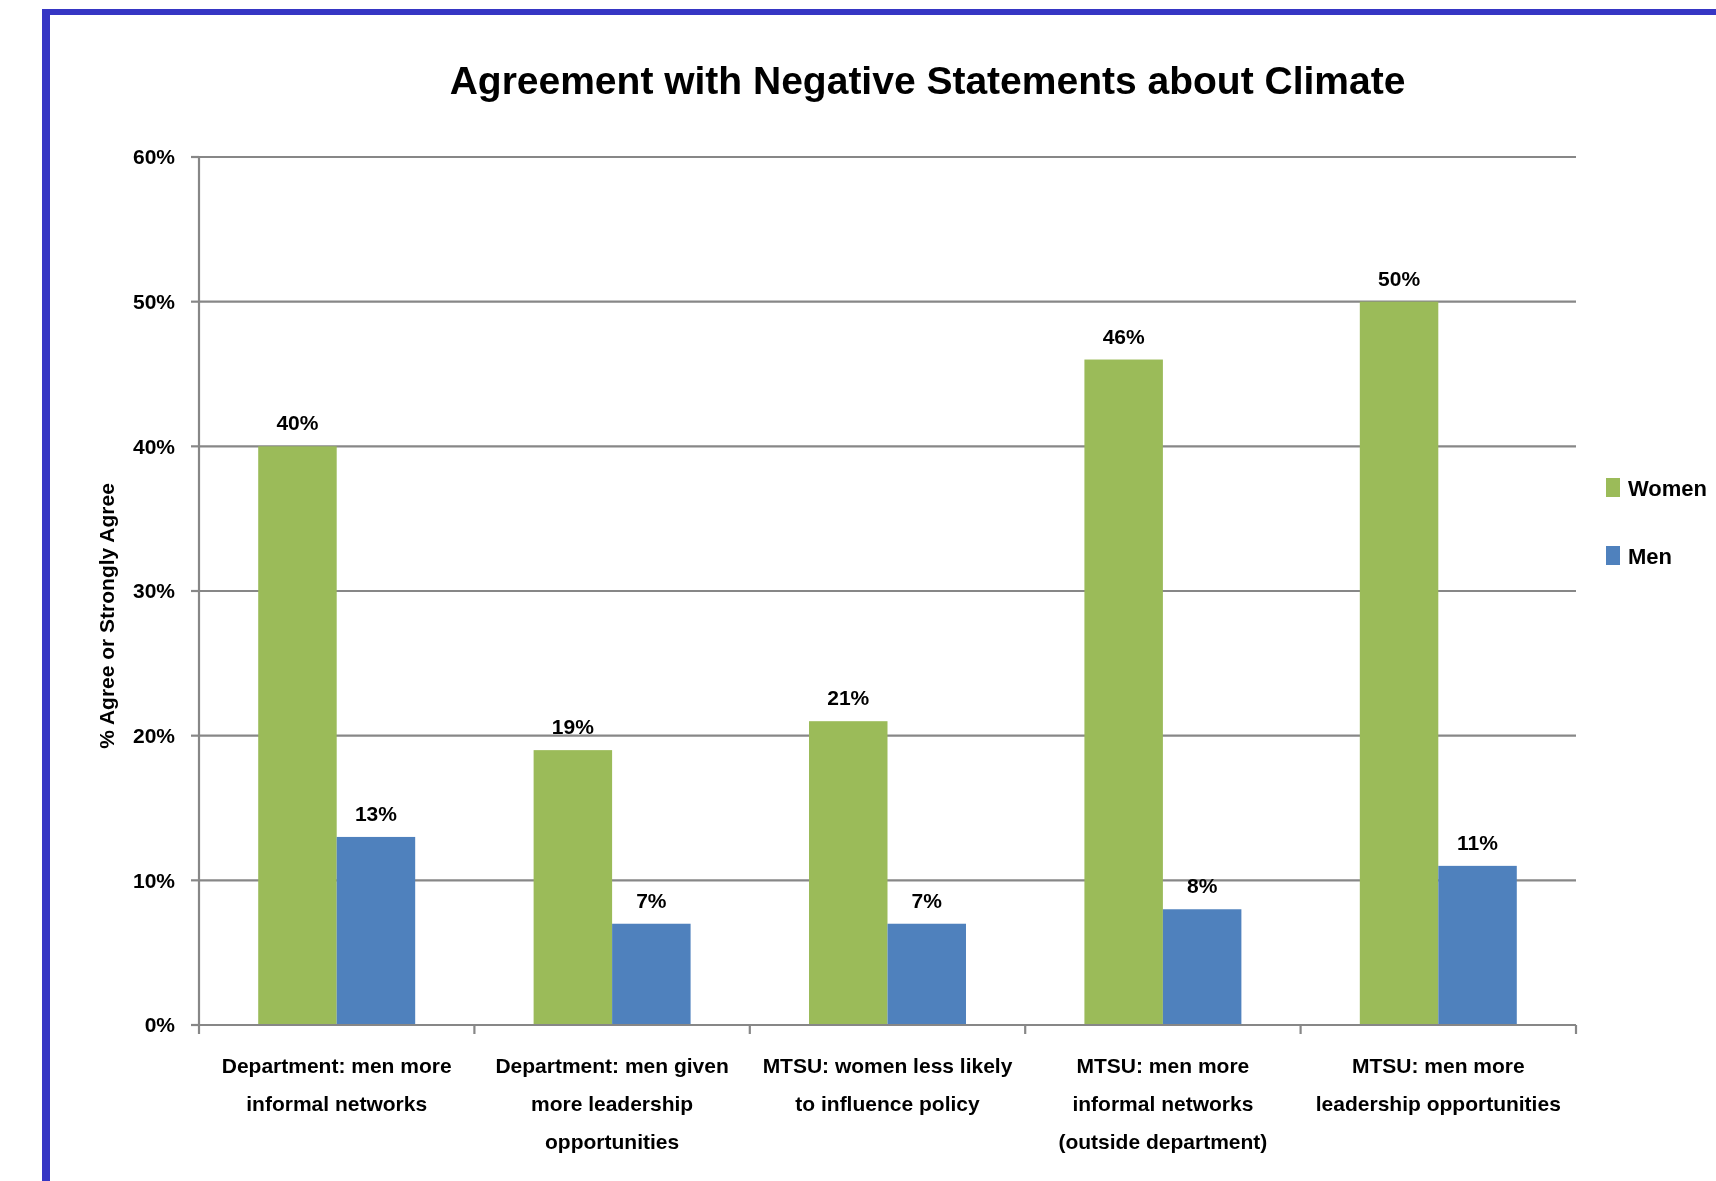 The height and width of the screenshot is (1181, 1716). What do you see at coordinates (927, 80) in the screenshot?
I see `chart-title: Agreement with Negative Statements about Climate` at bounding box center [927, 80].